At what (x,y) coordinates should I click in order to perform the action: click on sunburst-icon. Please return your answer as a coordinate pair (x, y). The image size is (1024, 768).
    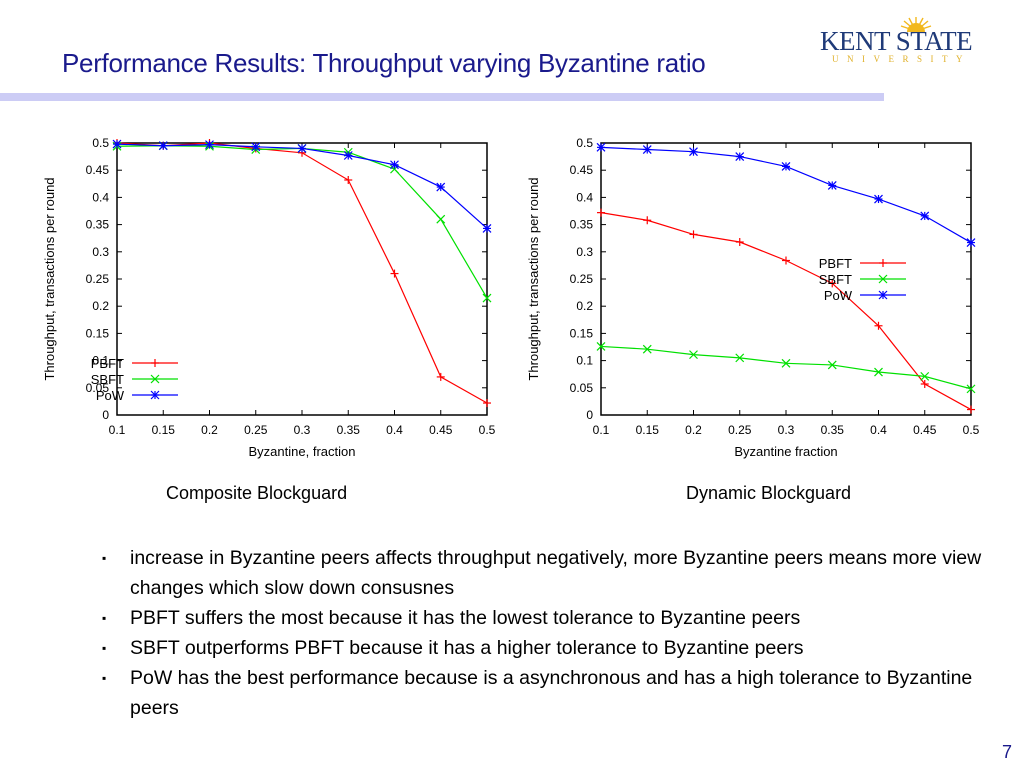
    Looking at the image, I should click on (916, 24).